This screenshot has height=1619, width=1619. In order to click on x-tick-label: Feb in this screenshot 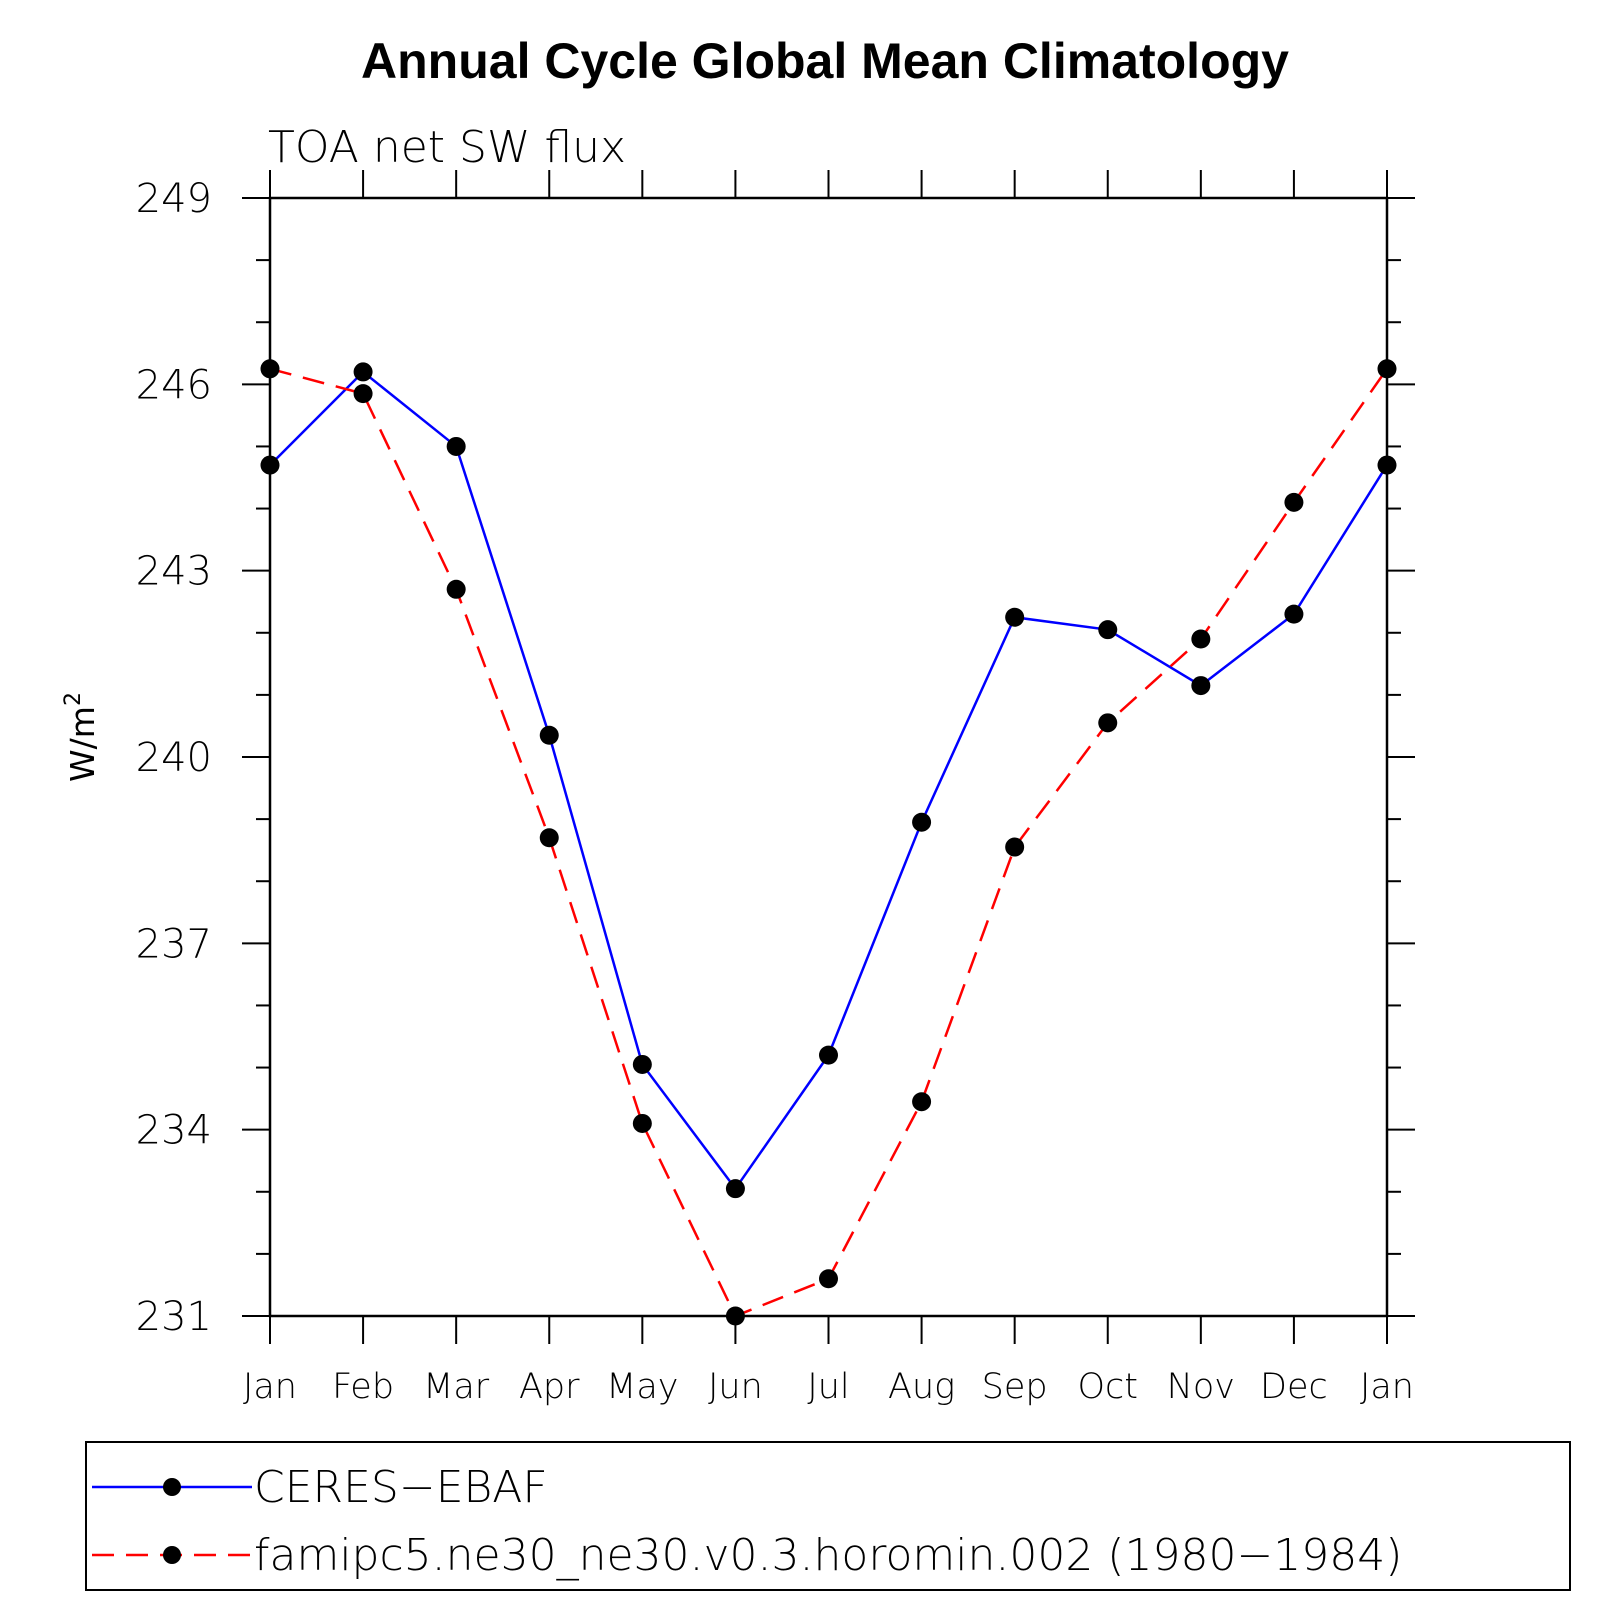, I will do `click(363, 1387)`.